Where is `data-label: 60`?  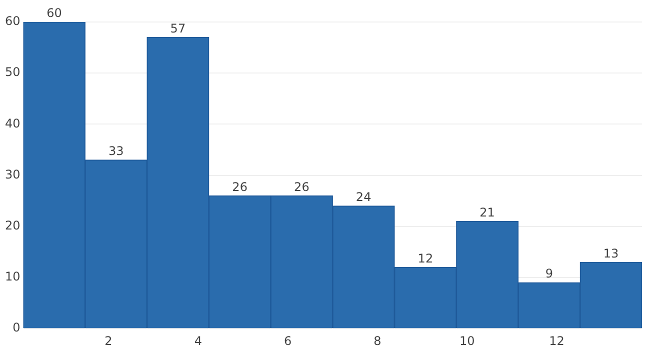 data-label: 60 is located at coordinates (54, 13).